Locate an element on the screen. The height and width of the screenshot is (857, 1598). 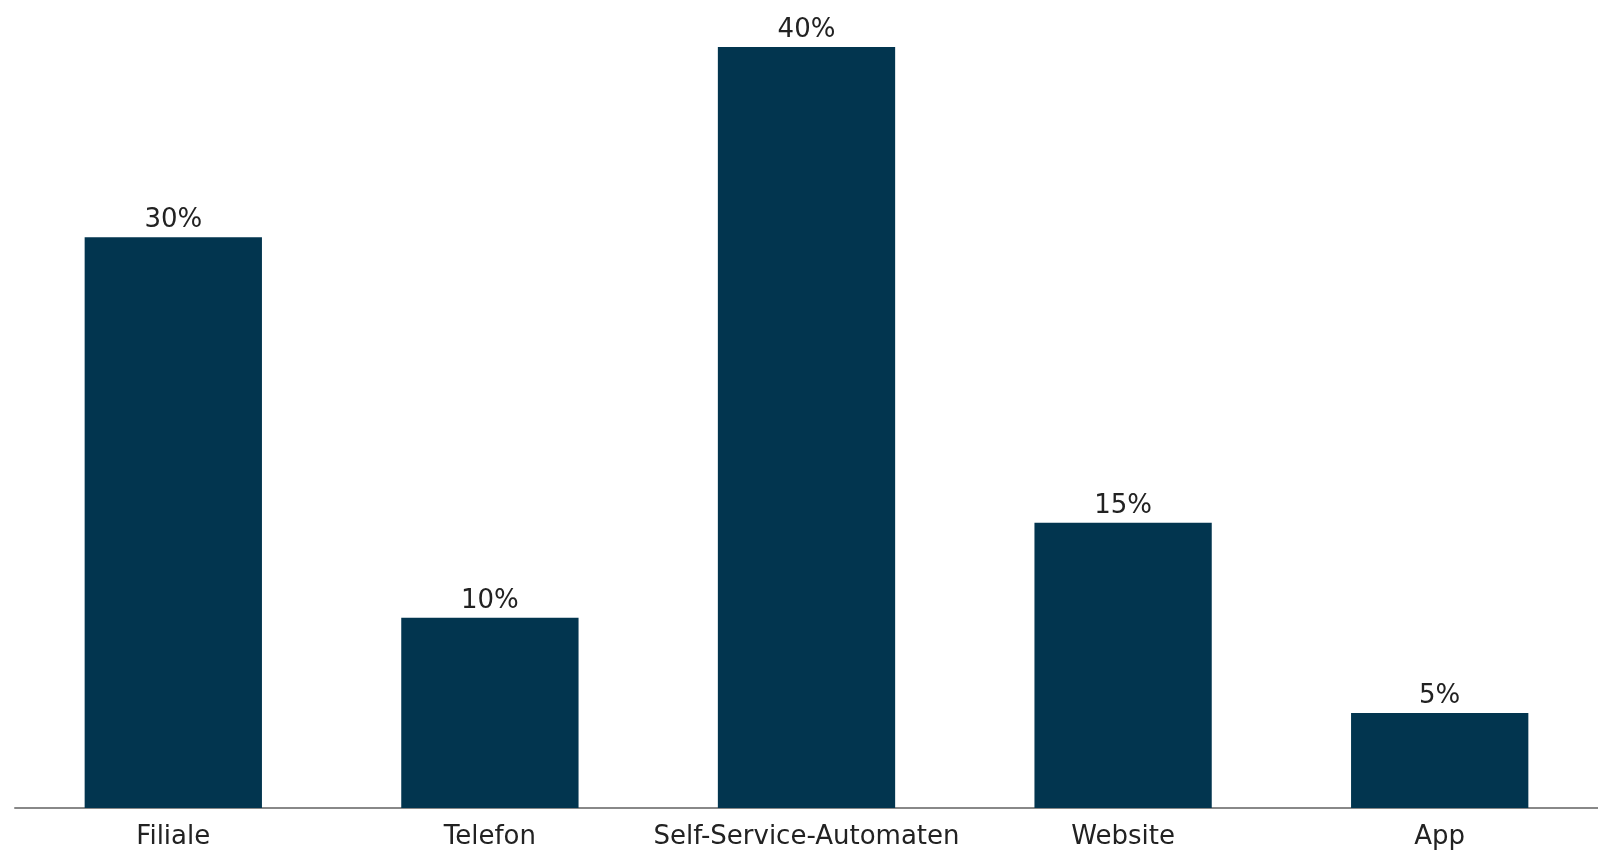
x-tick-label: Telefon is located at coordinates (489, 835).